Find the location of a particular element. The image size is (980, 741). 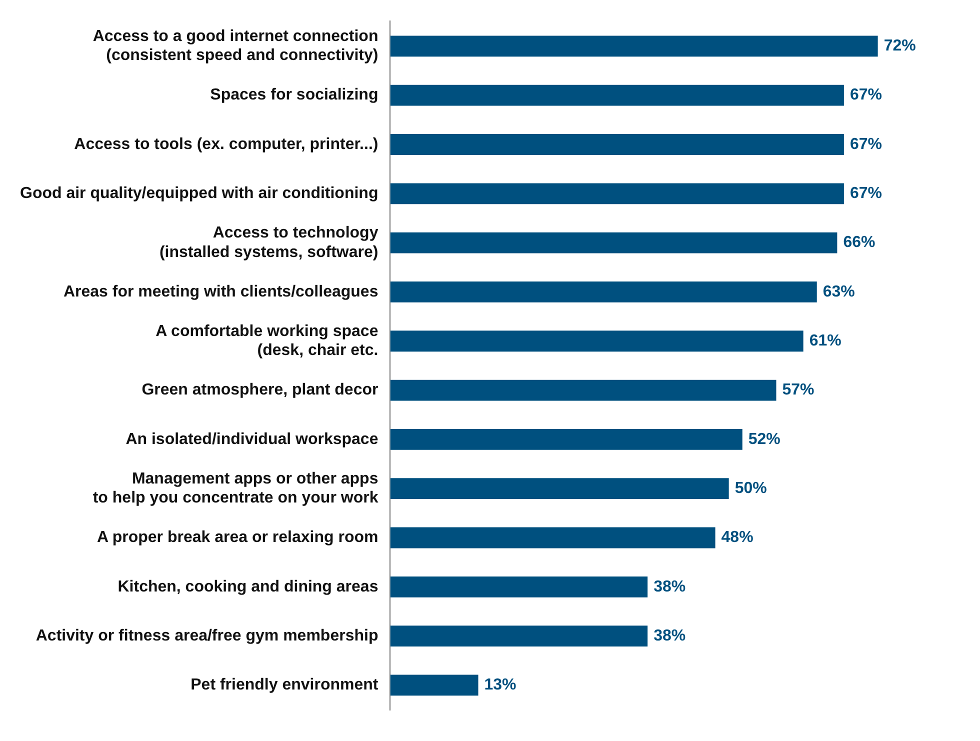

data-label: 50% is located at coordinates (750, 488).